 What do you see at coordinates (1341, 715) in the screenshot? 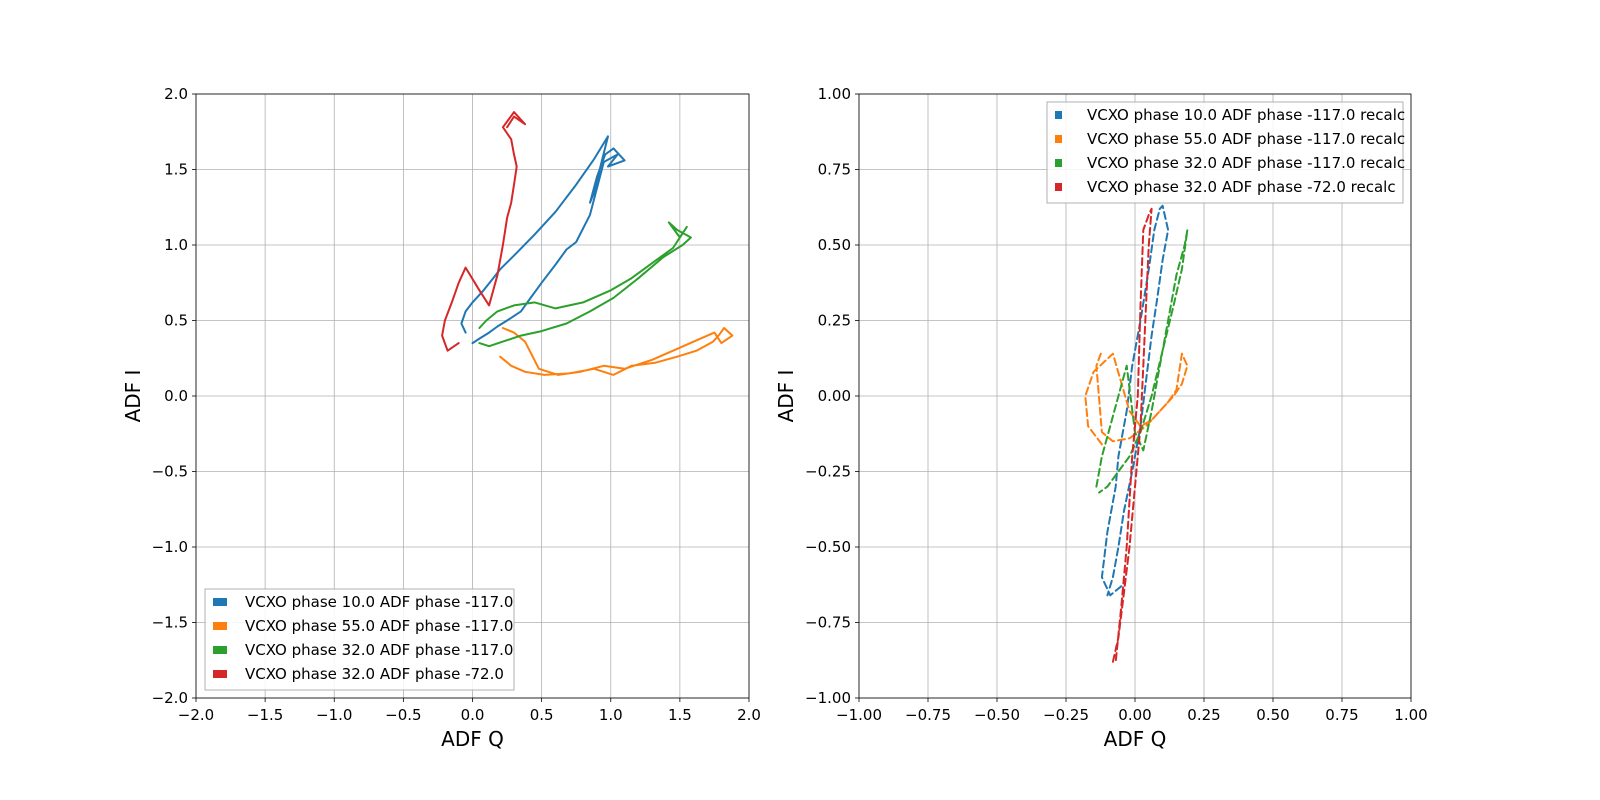
I see `x-tick-label: 0.75` at bounding box center [1341, 715].